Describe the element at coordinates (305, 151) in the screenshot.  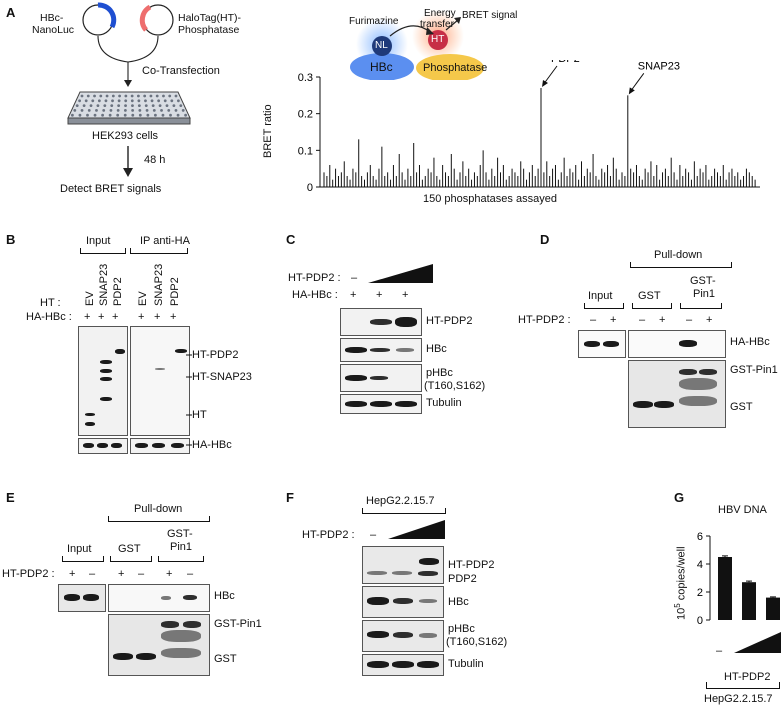
I see `bret-y-tick-label: 0.1` at that location.